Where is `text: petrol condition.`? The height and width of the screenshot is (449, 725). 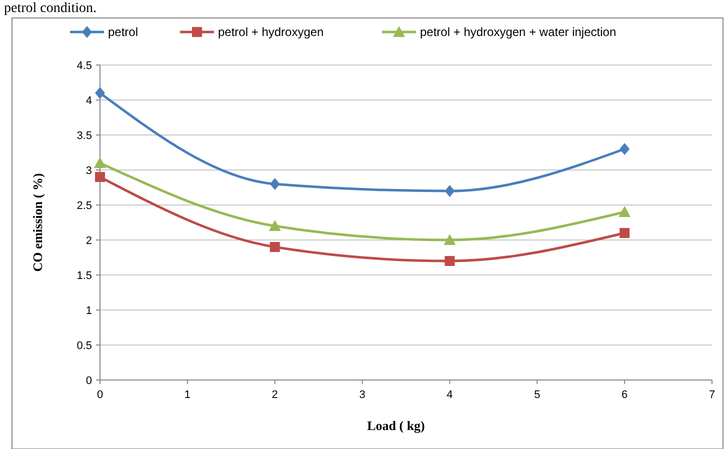
text: petrol condition. is located at coordinates (50, 8).